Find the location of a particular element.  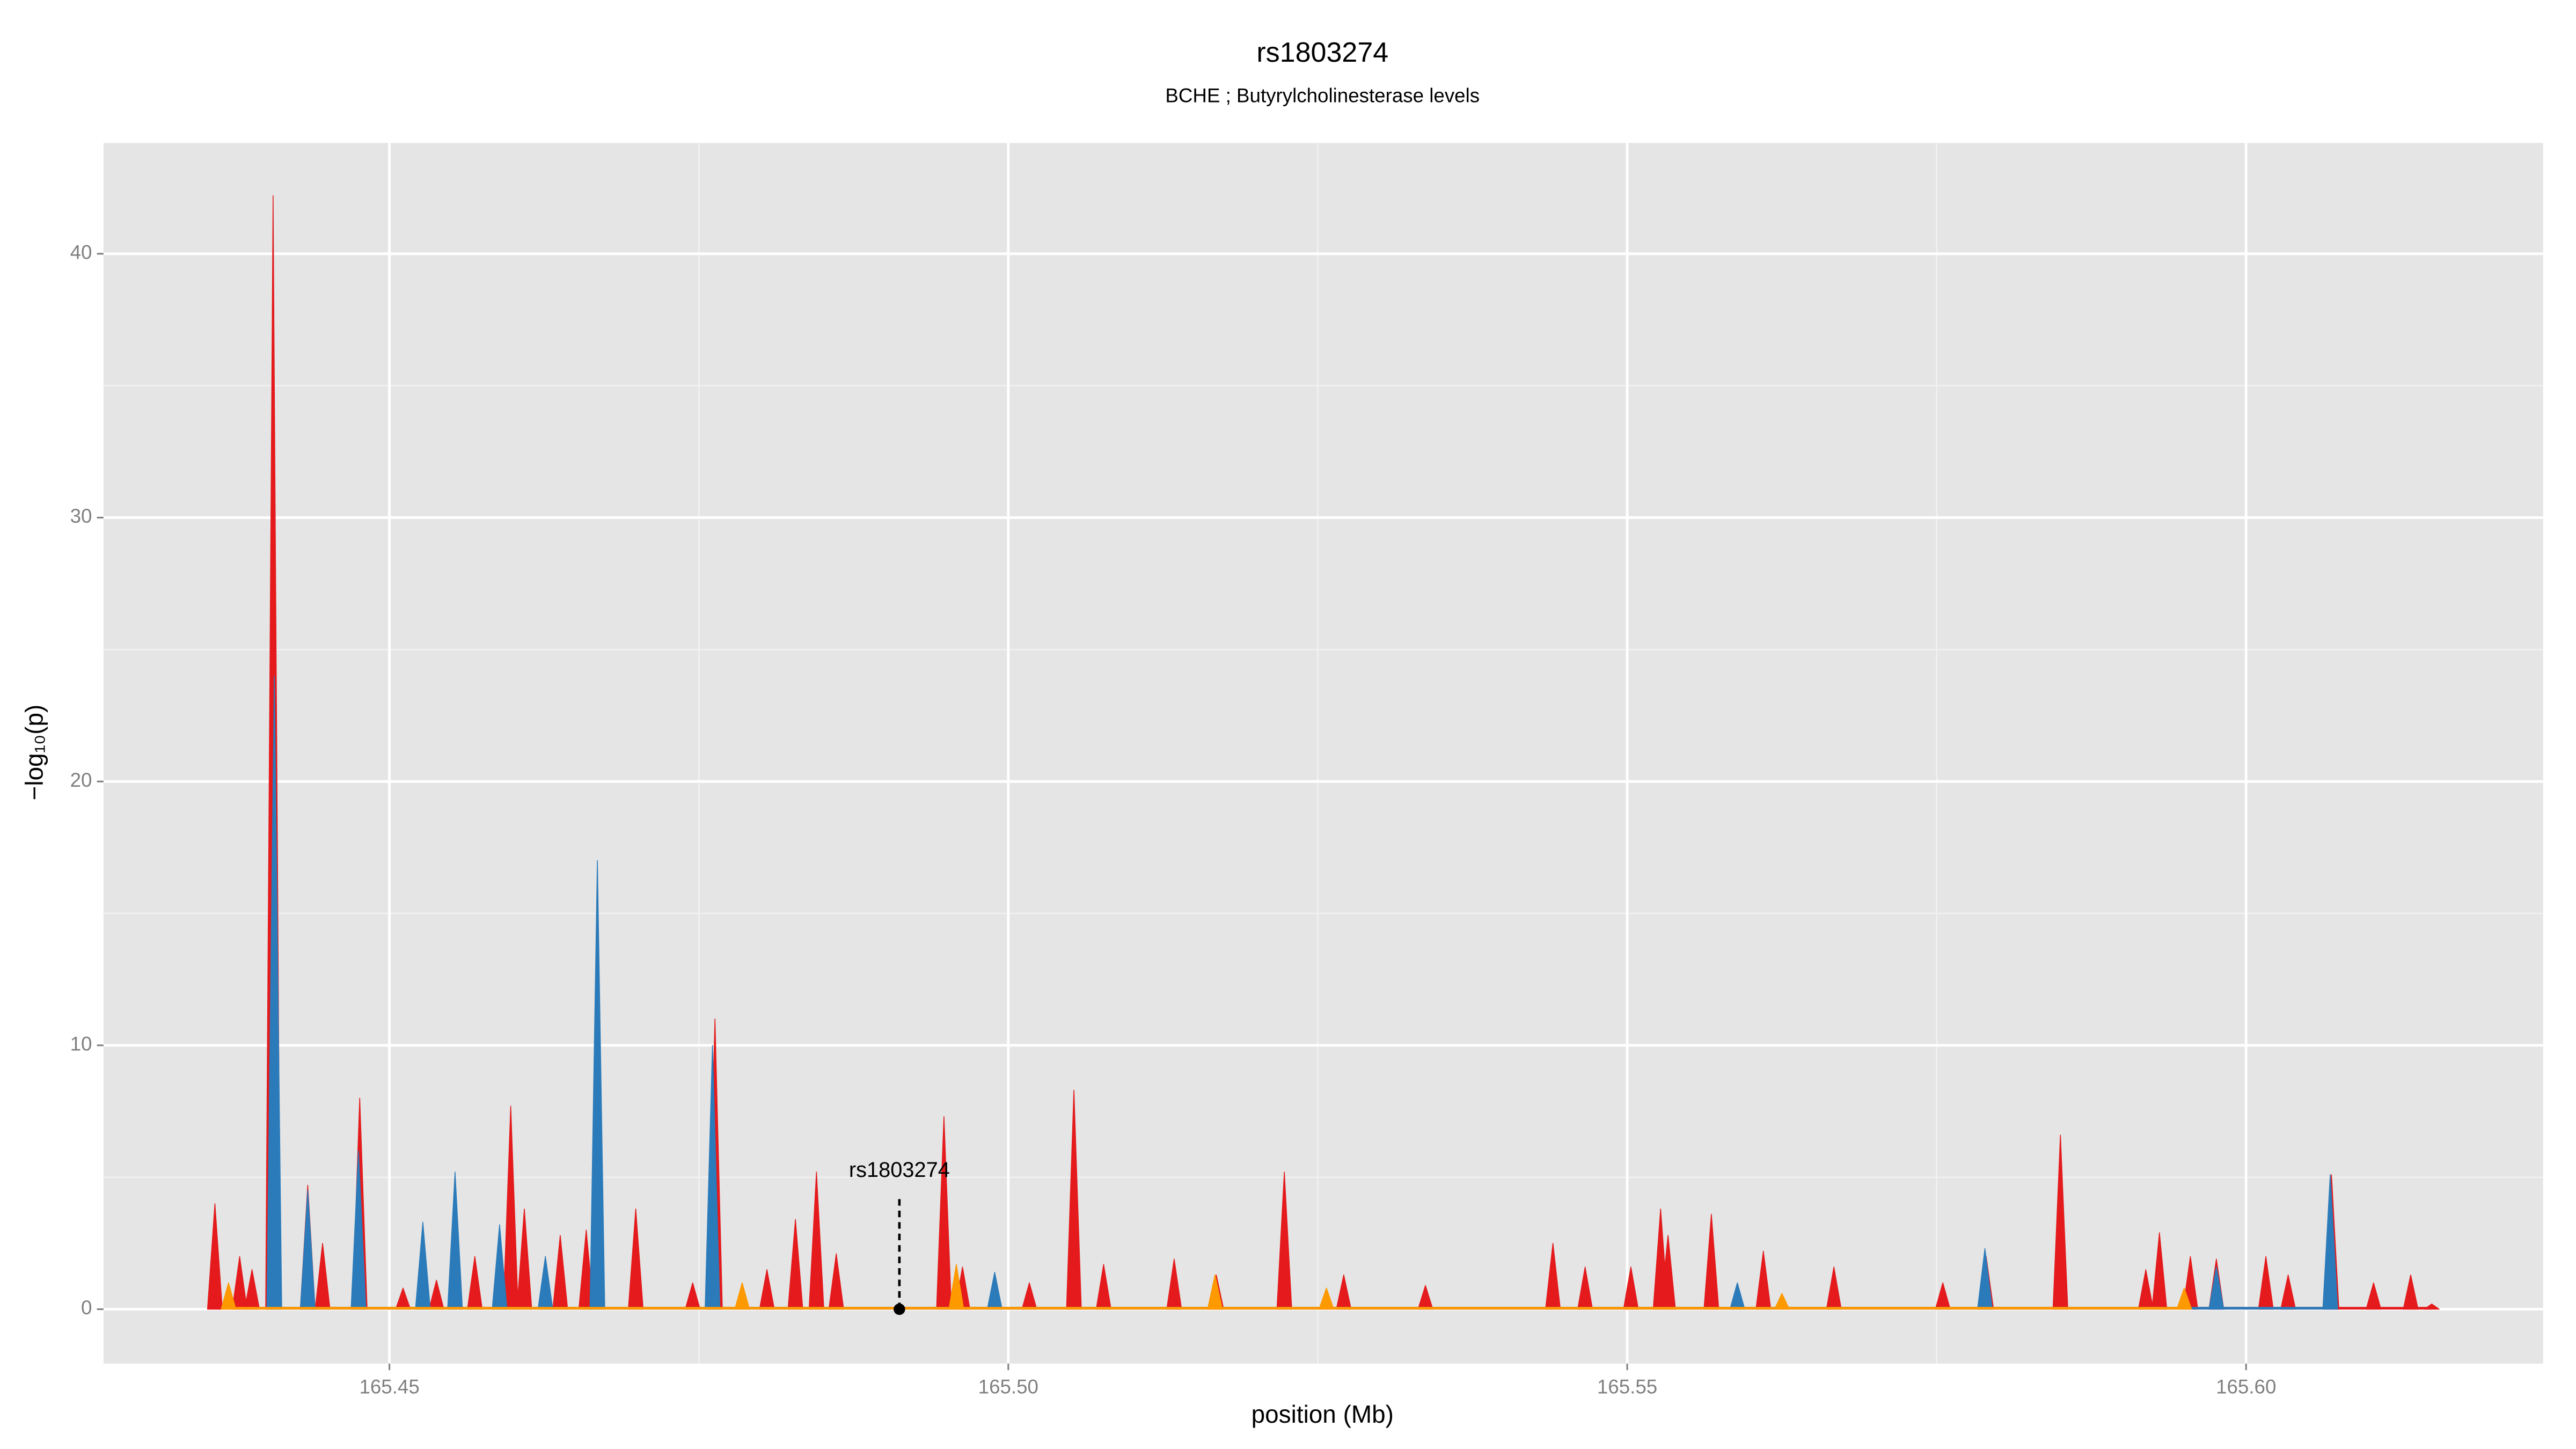

x-axis-label: position (Mb) is located at coordinates (1323, 1414).